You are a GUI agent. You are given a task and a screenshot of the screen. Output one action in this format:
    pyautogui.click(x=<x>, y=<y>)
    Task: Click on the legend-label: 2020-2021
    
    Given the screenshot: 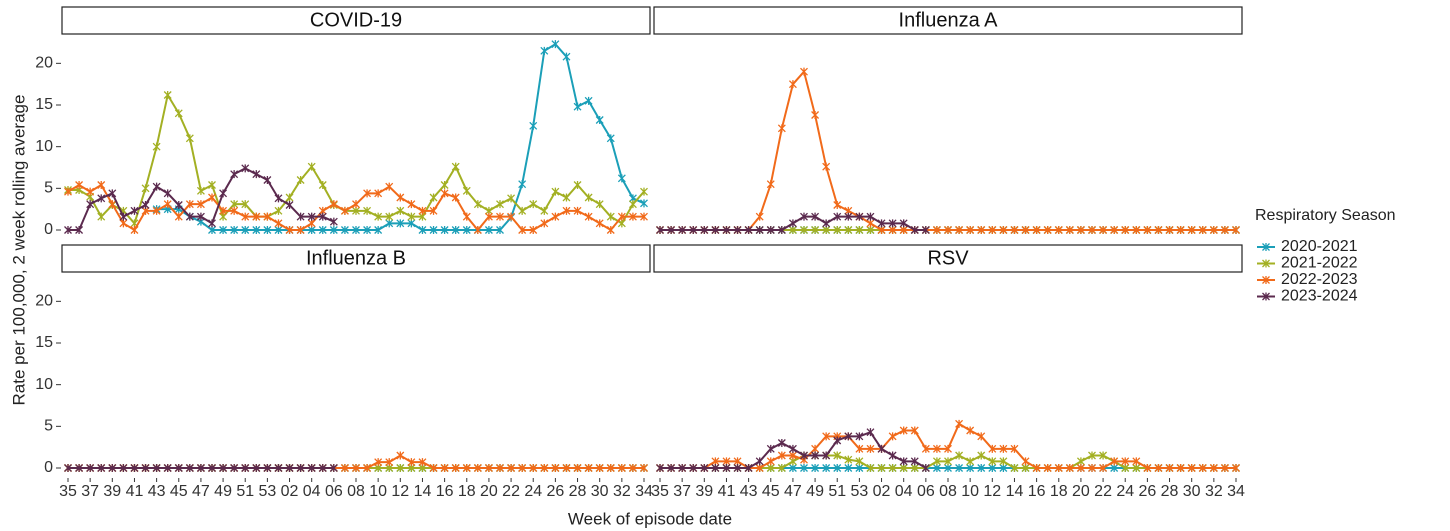 What is the action you would take?
    pyautogui.click(x=1319, y=246)
    